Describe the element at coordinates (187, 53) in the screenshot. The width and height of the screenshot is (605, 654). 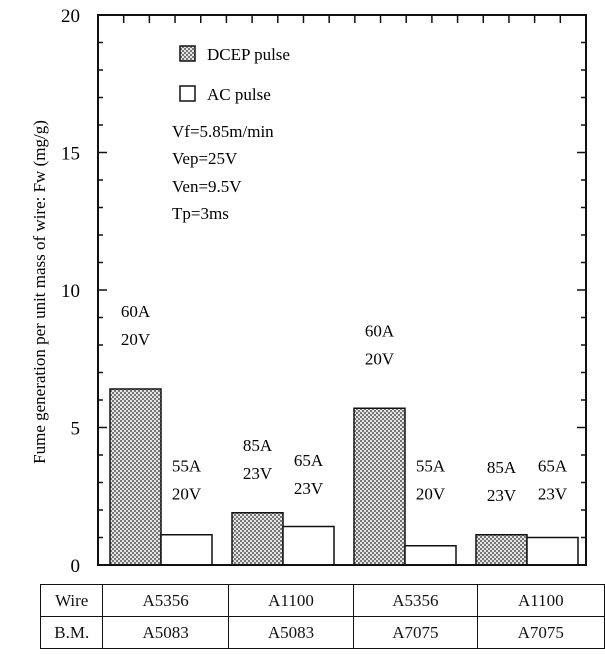
I see `legend-swatch-dcep` at that location.